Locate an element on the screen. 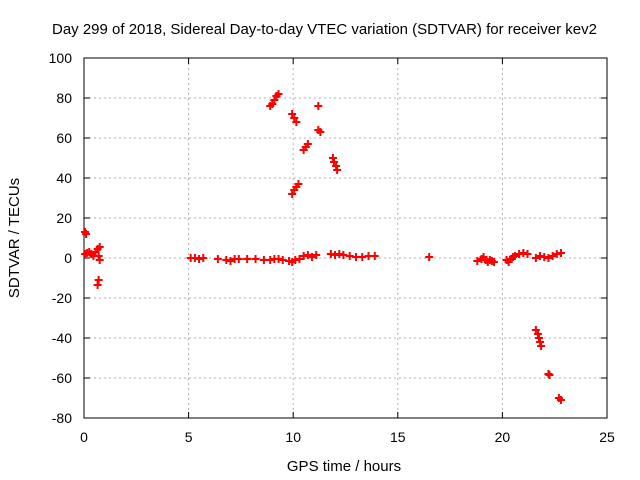 This screenshot has width=640, height=480. x-tick-label: 10 is located at coordinates (293, 437).